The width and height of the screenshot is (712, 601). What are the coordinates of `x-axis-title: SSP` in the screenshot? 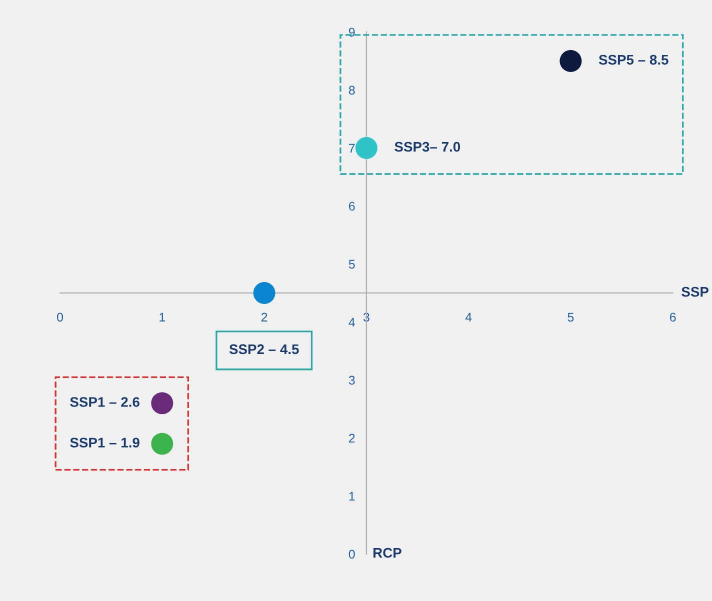 It's located at (695, 291).